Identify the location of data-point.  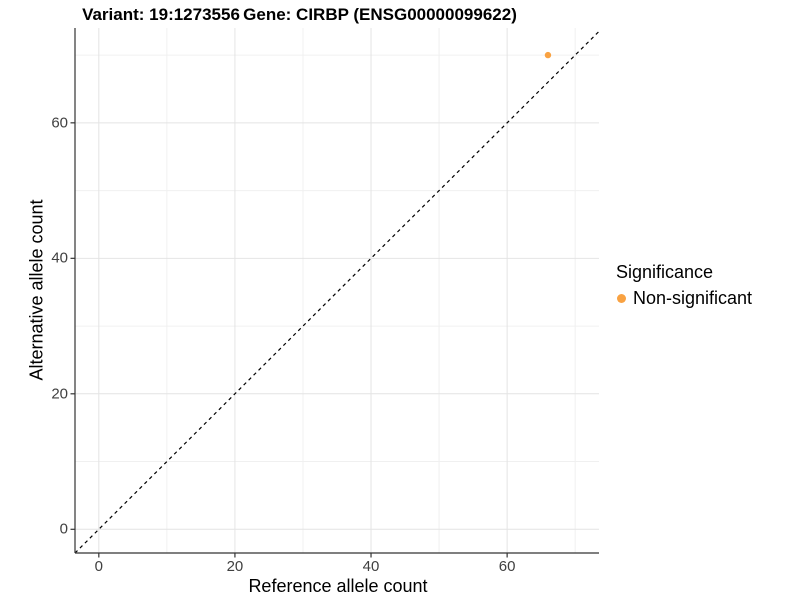
(548, 55).